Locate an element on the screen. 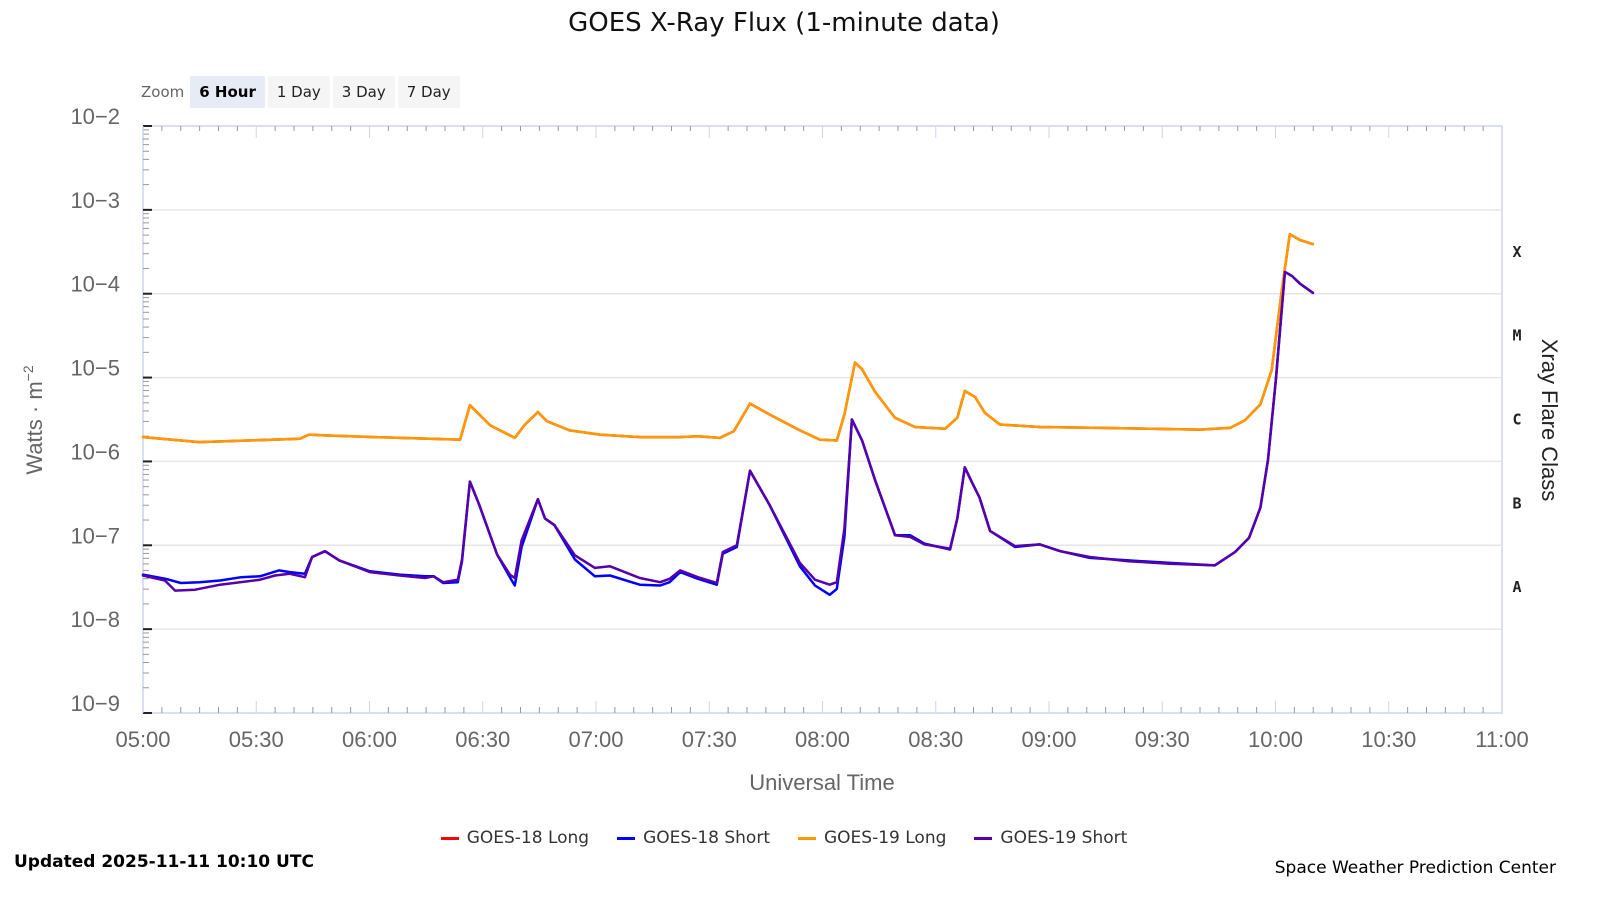 The image size is (1600, 900). legend-goes19-short: GOES-19 Short is located at coordinates (1050, 838).